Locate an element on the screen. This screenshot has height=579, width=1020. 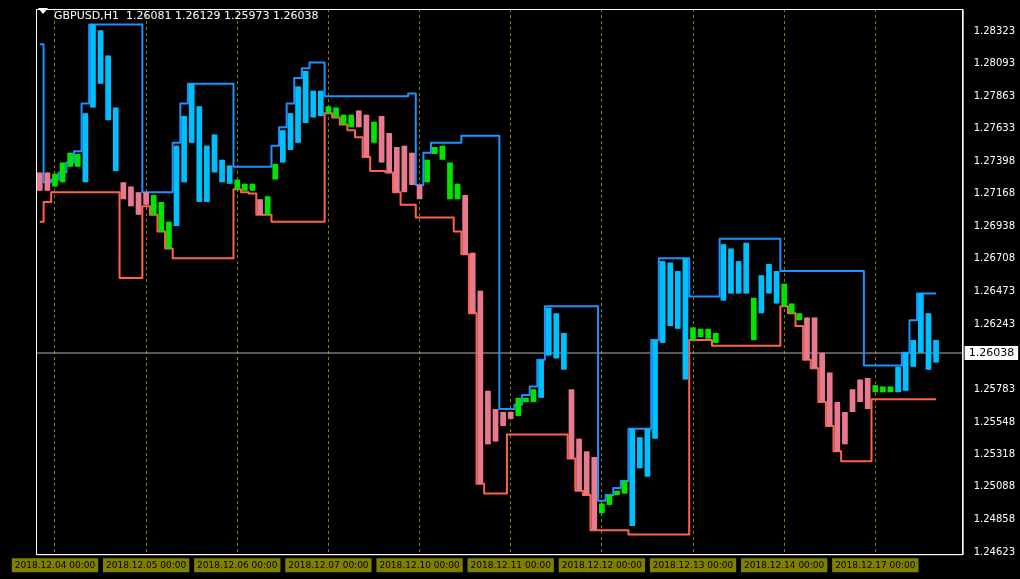
x-tick-label: 2018.12.17 00:00 is located at coordinates (875, 564).